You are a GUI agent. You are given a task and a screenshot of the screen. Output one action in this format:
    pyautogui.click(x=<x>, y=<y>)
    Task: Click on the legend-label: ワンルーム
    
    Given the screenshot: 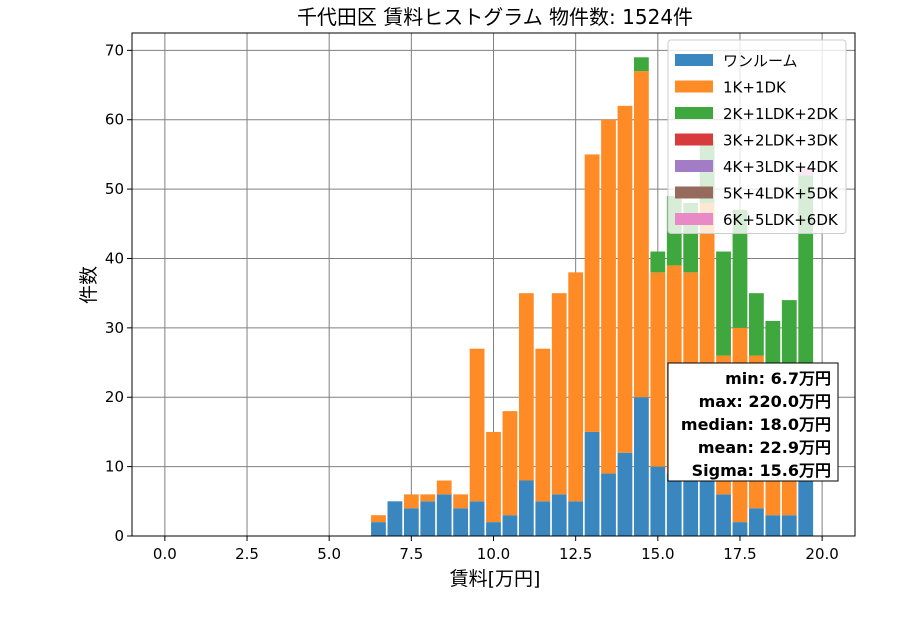 What is the action you would take?
    pyautogui.click(x=760, y=61)
    